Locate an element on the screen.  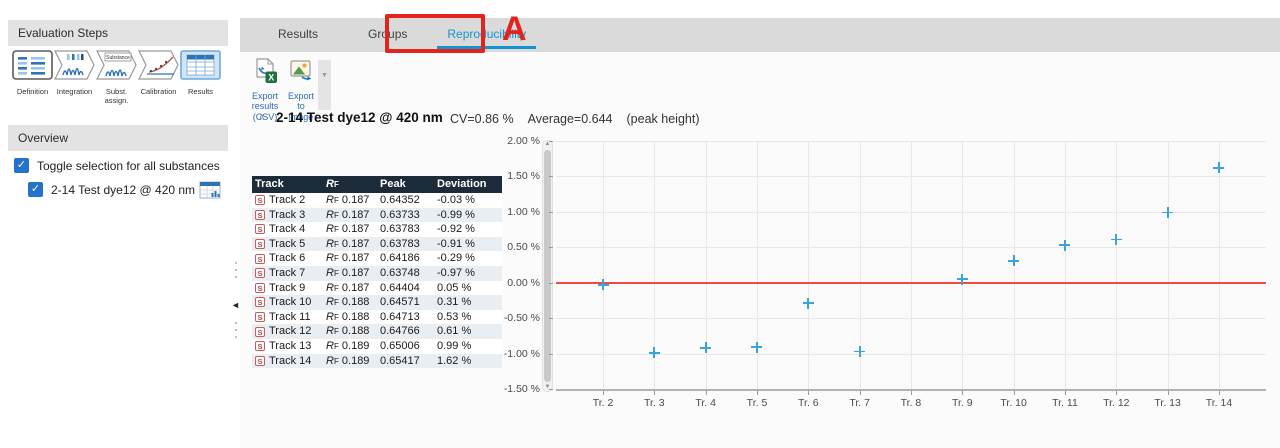
step-integration-label: Integration is located at coordinates (74, 91).